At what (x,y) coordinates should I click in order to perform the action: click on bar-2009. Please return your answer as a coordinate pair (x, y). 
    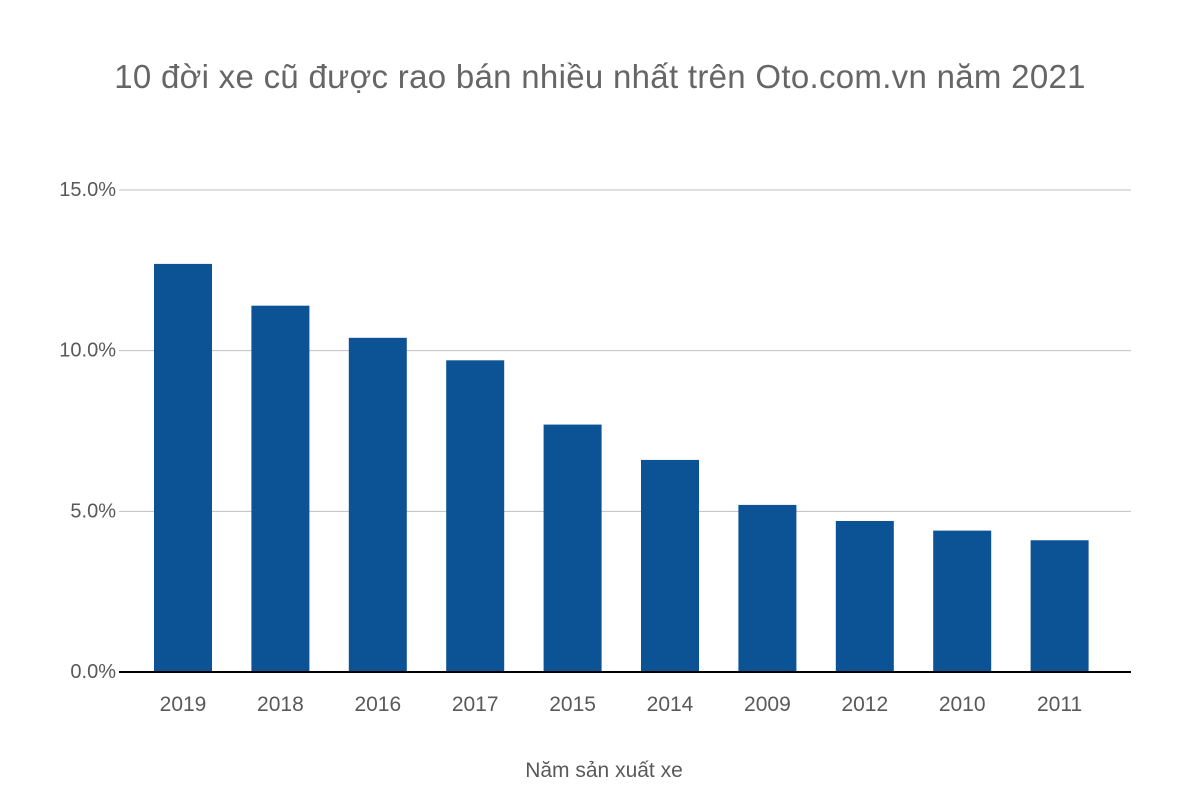
    Looking at the image, I should click on (767, 588).